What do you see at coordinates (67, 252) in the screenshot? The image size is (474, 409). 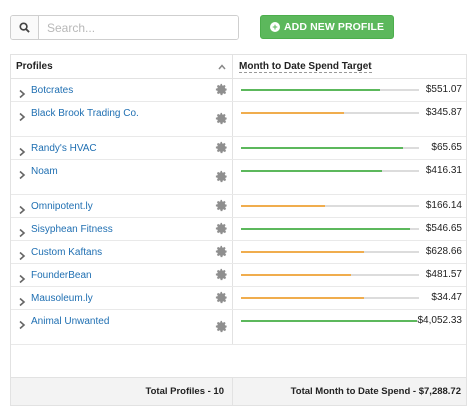 I see `profile-name-link: Custom Kaftans` at bounding box center [67, 252].